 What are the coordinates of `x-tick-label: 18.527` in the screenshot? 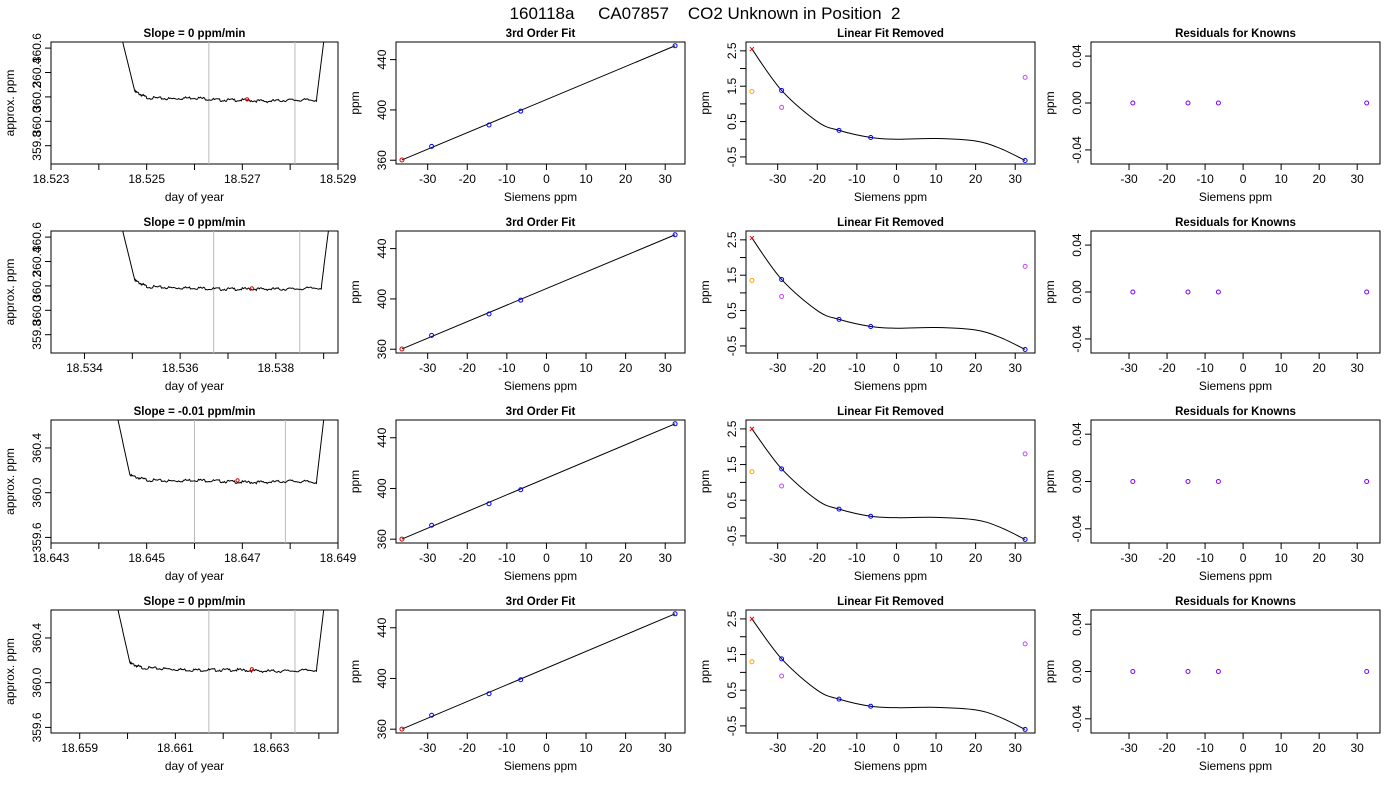 It's located at (242, 179).